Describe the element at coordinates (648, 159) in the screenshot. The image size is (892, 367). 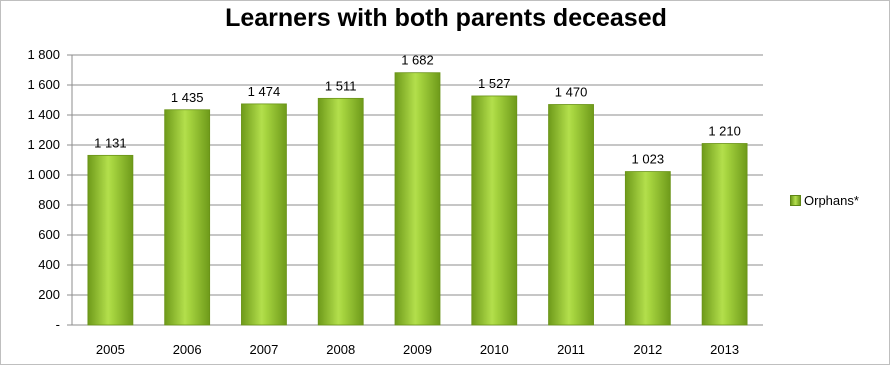
I see `data-label: 1 023` at that location.